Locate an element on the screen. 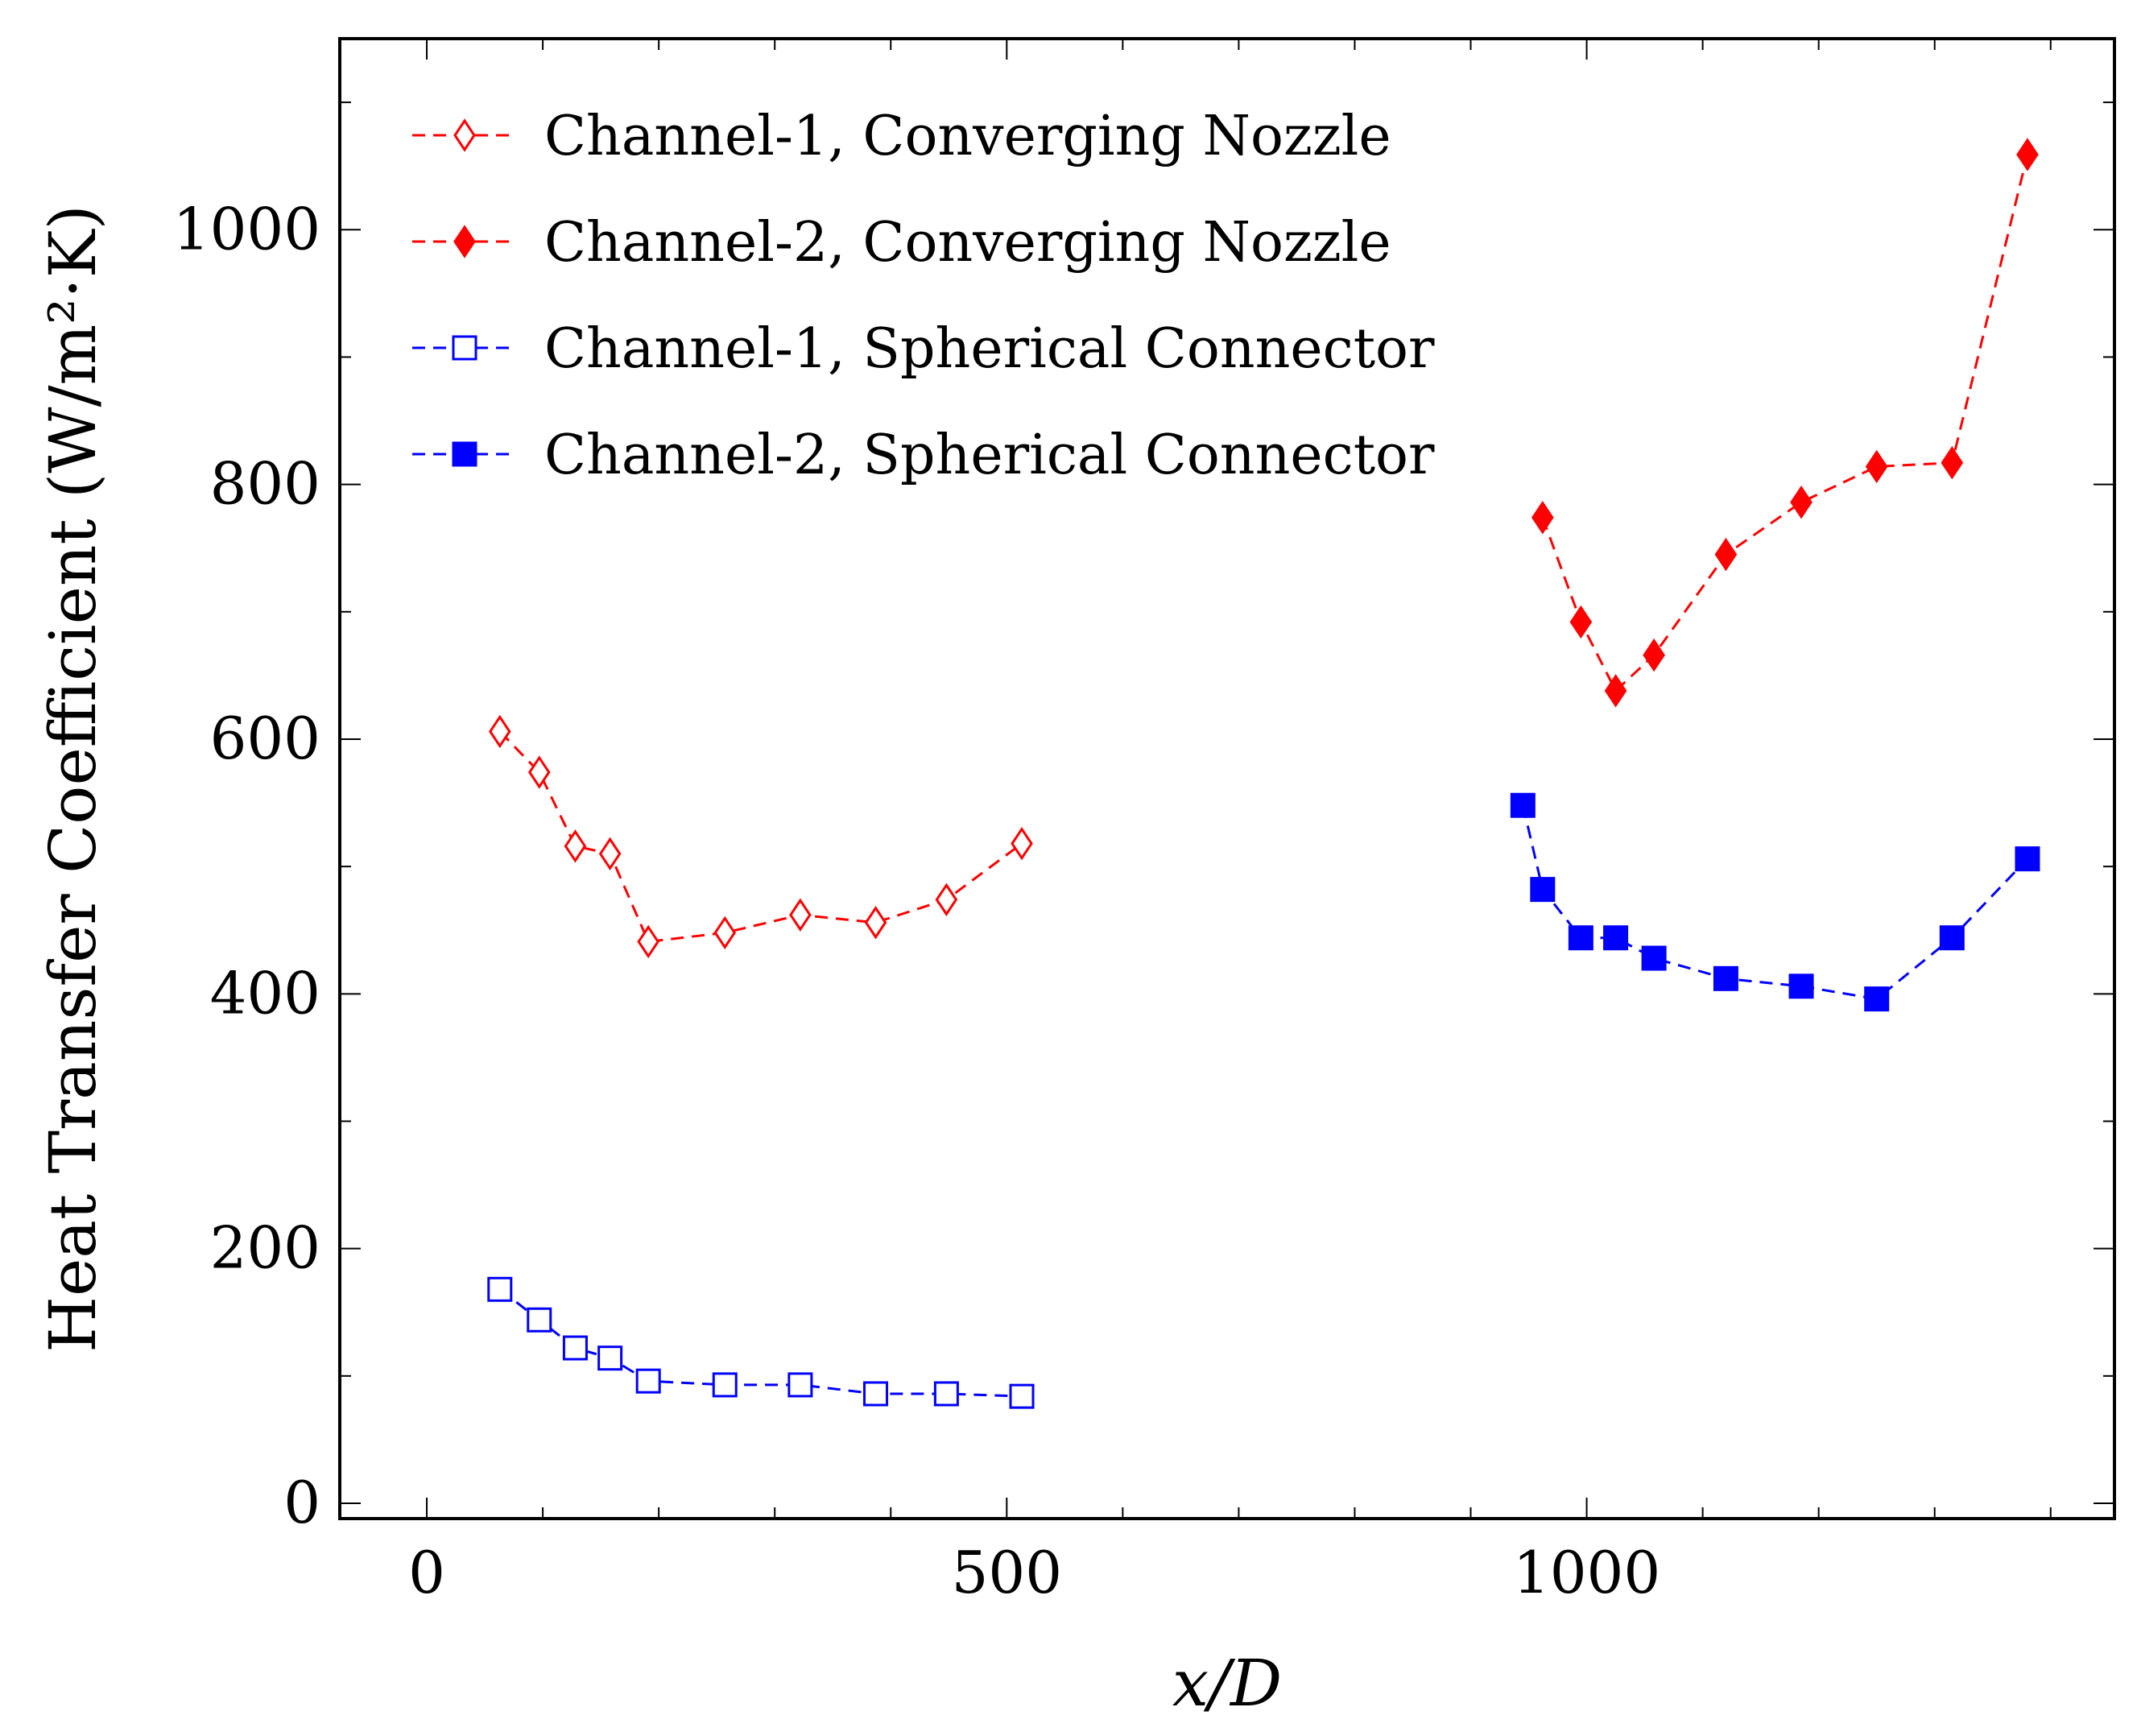  legend-label: Channel-1, Converging Nozzle is located at coordinates (967, 136).